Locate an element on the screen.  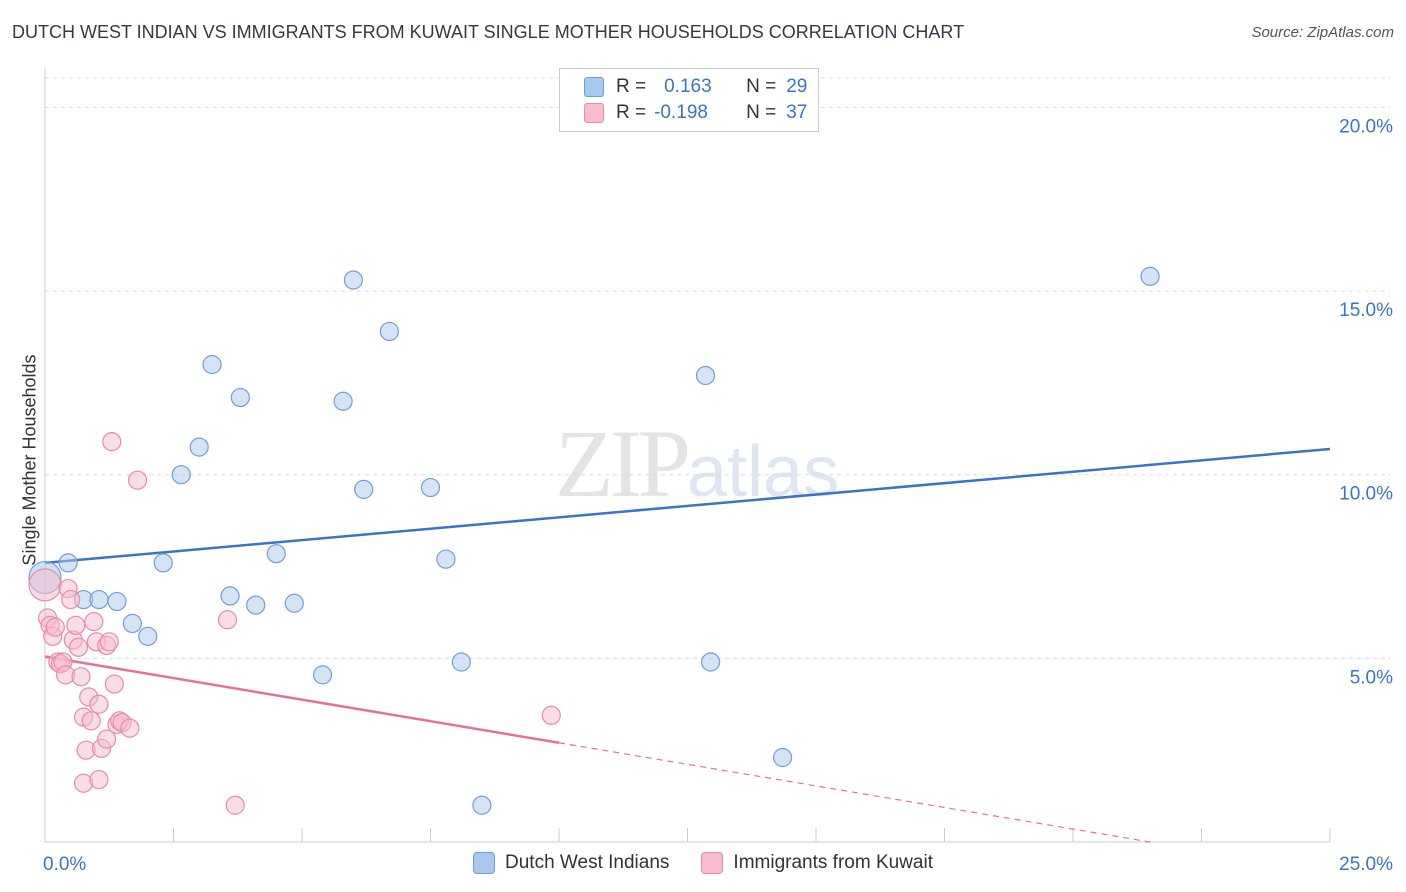
trend-line-kuwait is located at coordinates (302, 700).